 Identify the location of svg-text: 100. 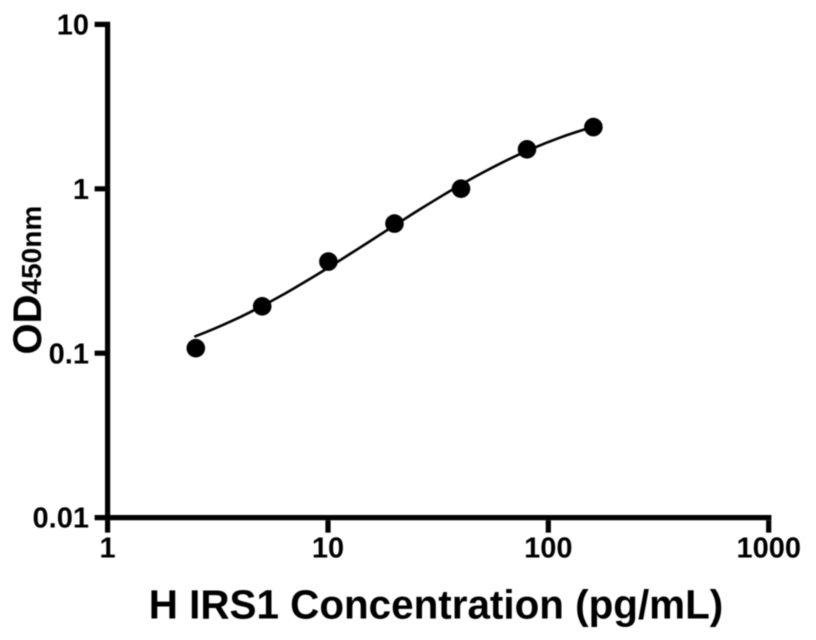
(548, 549).